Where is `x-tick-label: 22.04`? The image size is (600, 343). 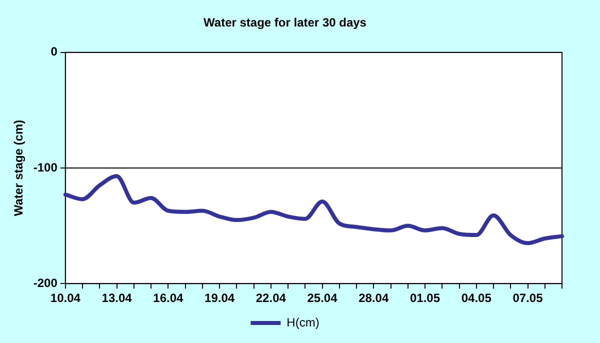
x-tick-label: 22.04 is located at coordinates (271, 298).